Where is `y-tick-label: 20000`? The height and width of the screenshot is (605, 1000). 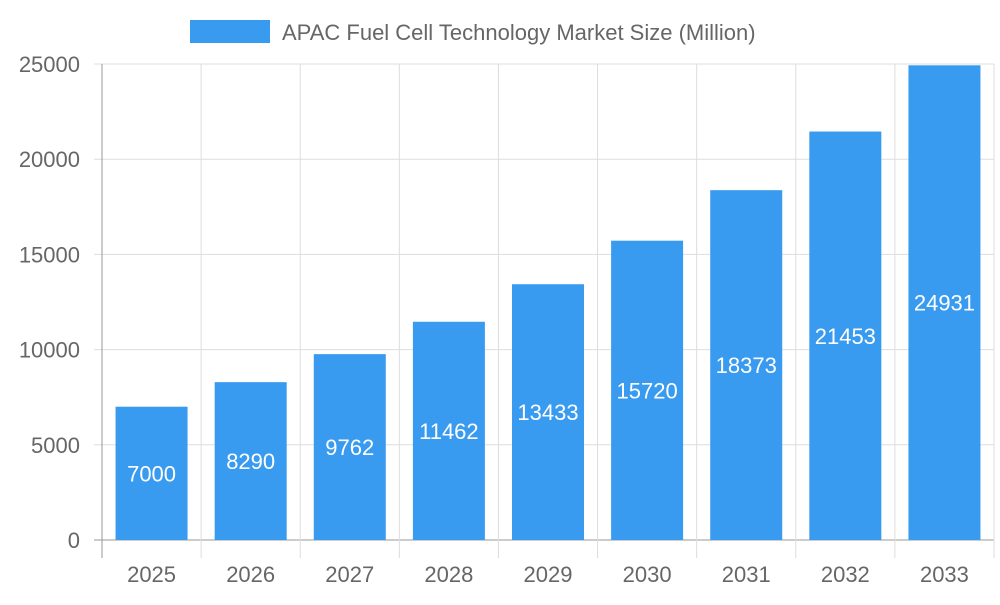 y-tick-label: 20000 is located at coordinates (49, 159).